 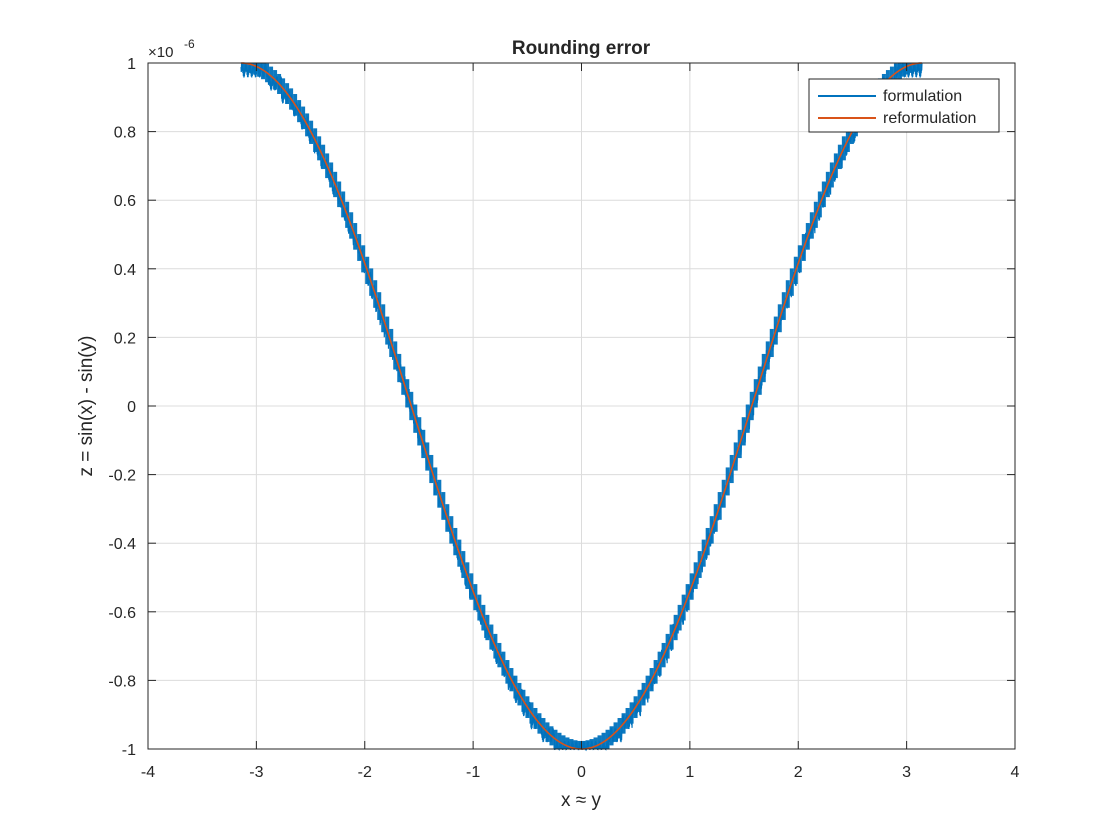 What do you see at coordinates (922, 96) in the screenshot?
I see `legend-label-formulation: formulation` at bounding box center [922, 96].